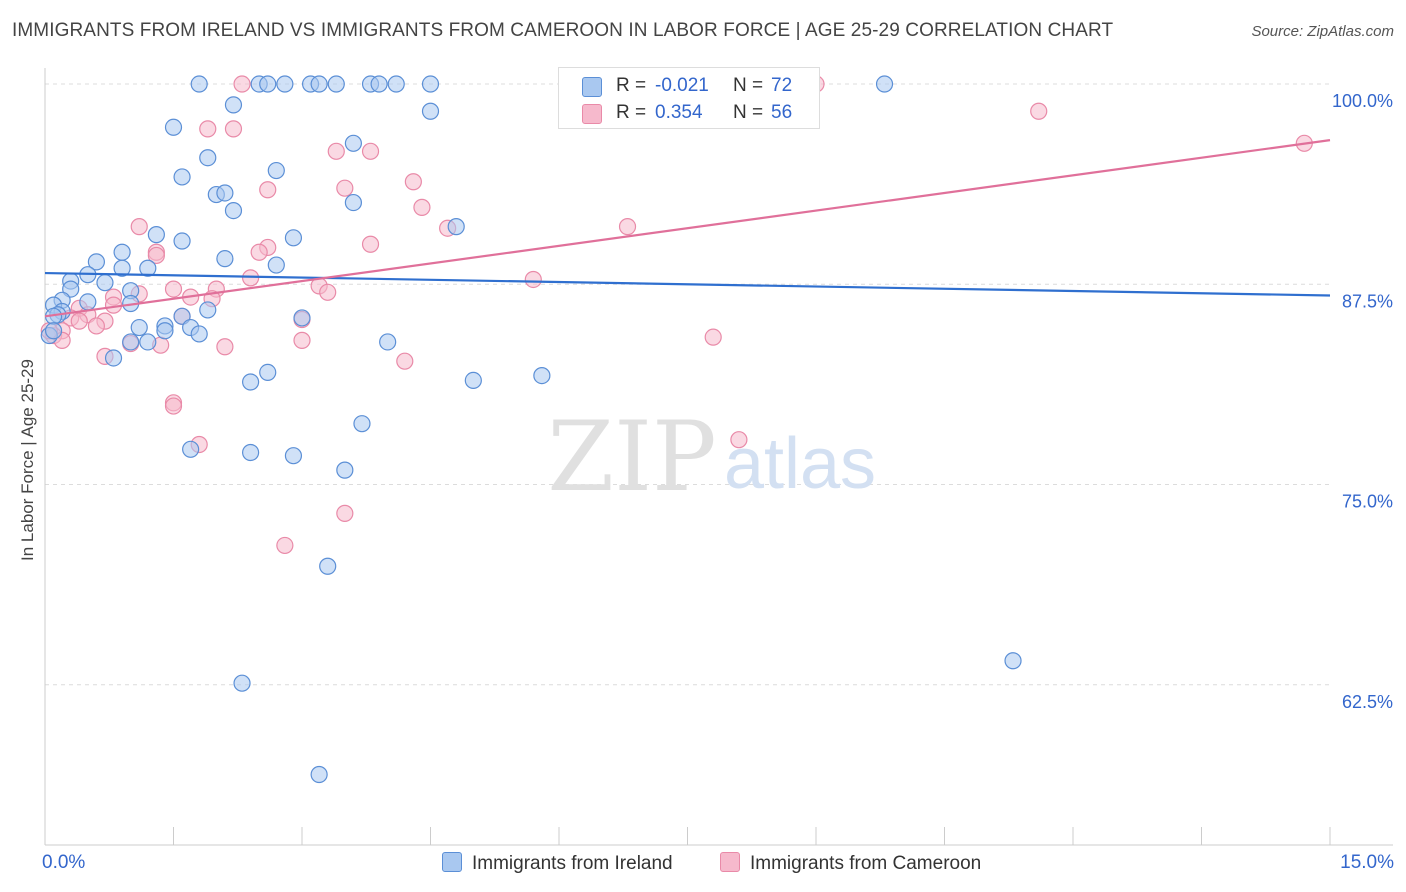  What do you see at coordinates (557, 863) in the screenshot?
I see `legend-item-ireland: Immigrants from Ireland` at bounding box center [557, 863].